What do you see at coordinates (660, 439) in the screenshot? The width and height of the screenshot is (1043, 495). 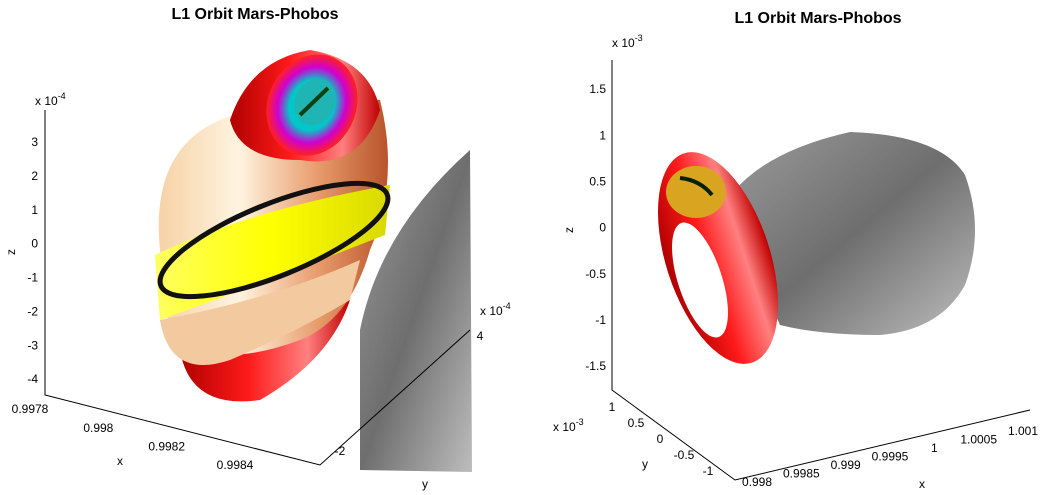 I see `y-tick-label: 0` at bounding box center [660, 439].